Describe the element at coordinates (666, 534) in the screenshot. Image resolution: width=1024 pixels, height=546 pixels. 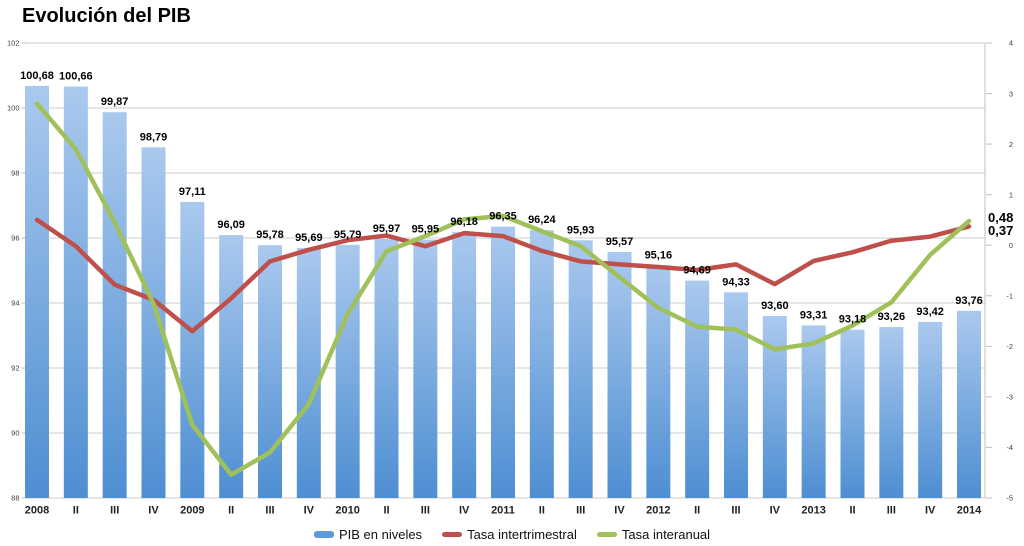
I see `legend-label: Tasa interanual` at that location.